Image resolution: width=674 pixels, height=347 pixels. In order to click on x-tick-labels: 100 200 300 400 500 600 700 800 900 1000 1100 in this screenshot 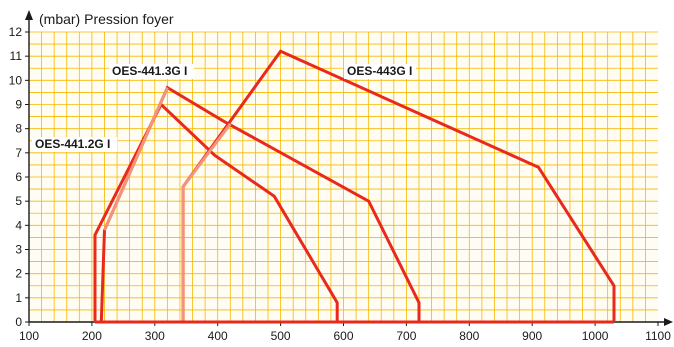, I will do `click(345, 332)`.